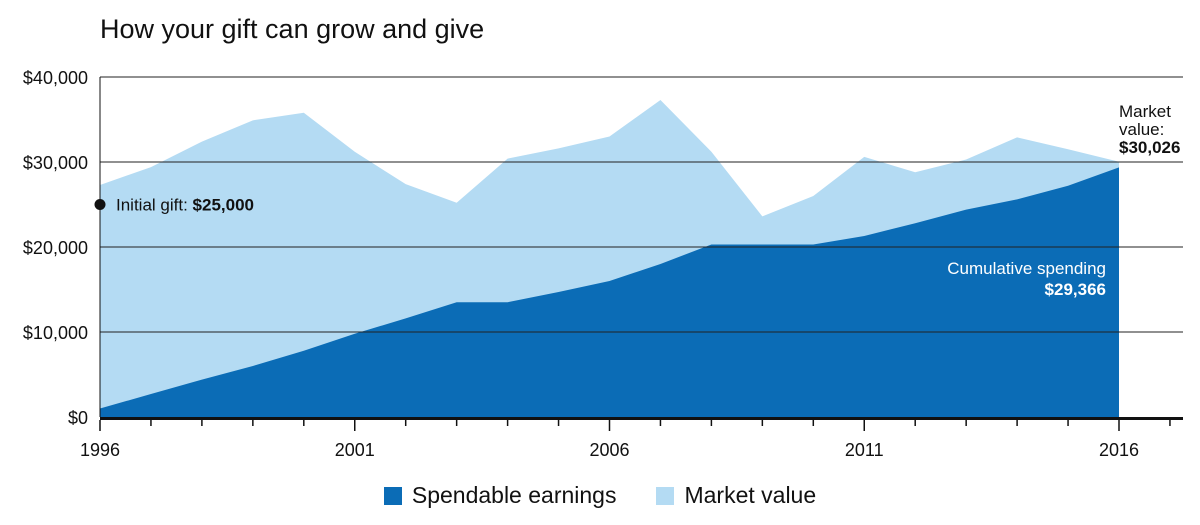 The image size is (1200, 525). Describe the element at coordinates (514, 495) in the screenshot. I see `legend-label-spendable: Spendable earnings` at that location.